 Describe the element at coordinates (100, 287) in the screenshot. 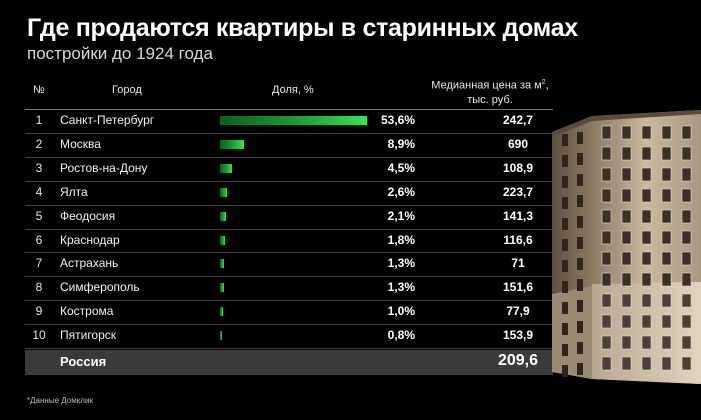

I see `row-city: Симферополь` at that location.